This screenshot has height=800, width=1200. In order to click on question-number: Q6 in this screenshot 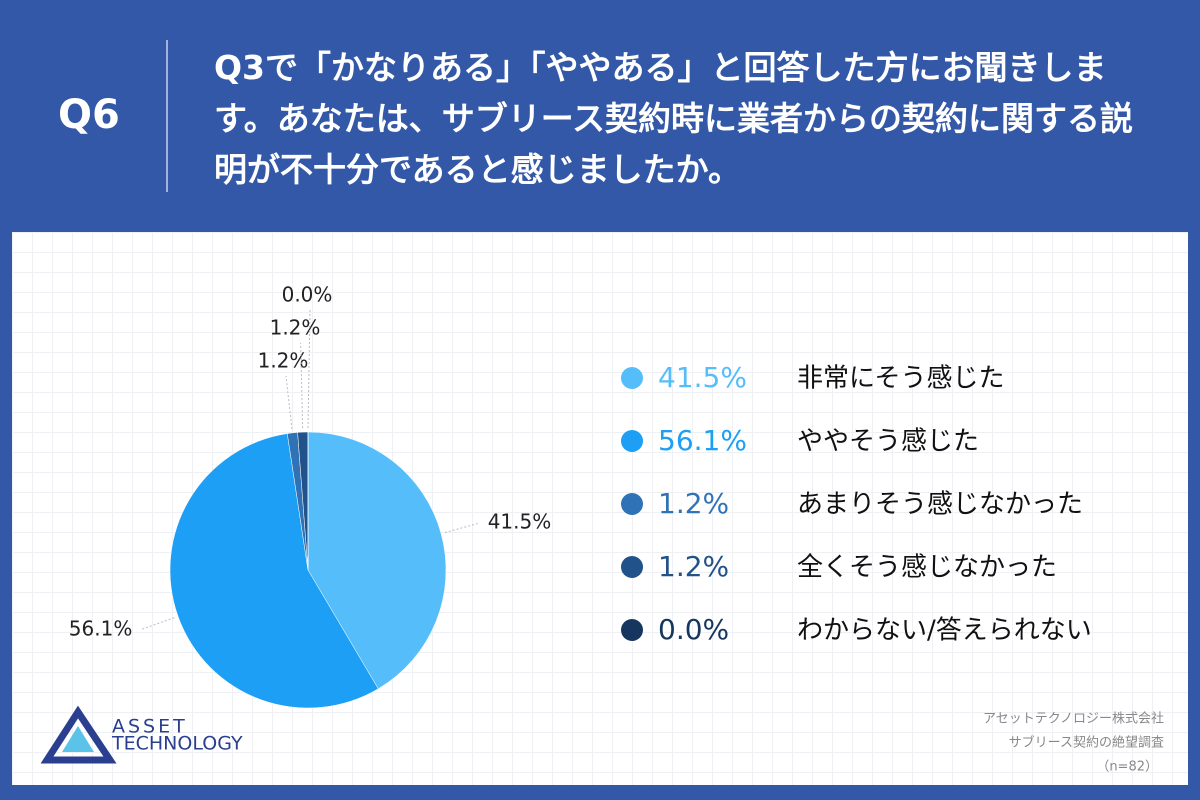, I will do `click(89, 115)`.